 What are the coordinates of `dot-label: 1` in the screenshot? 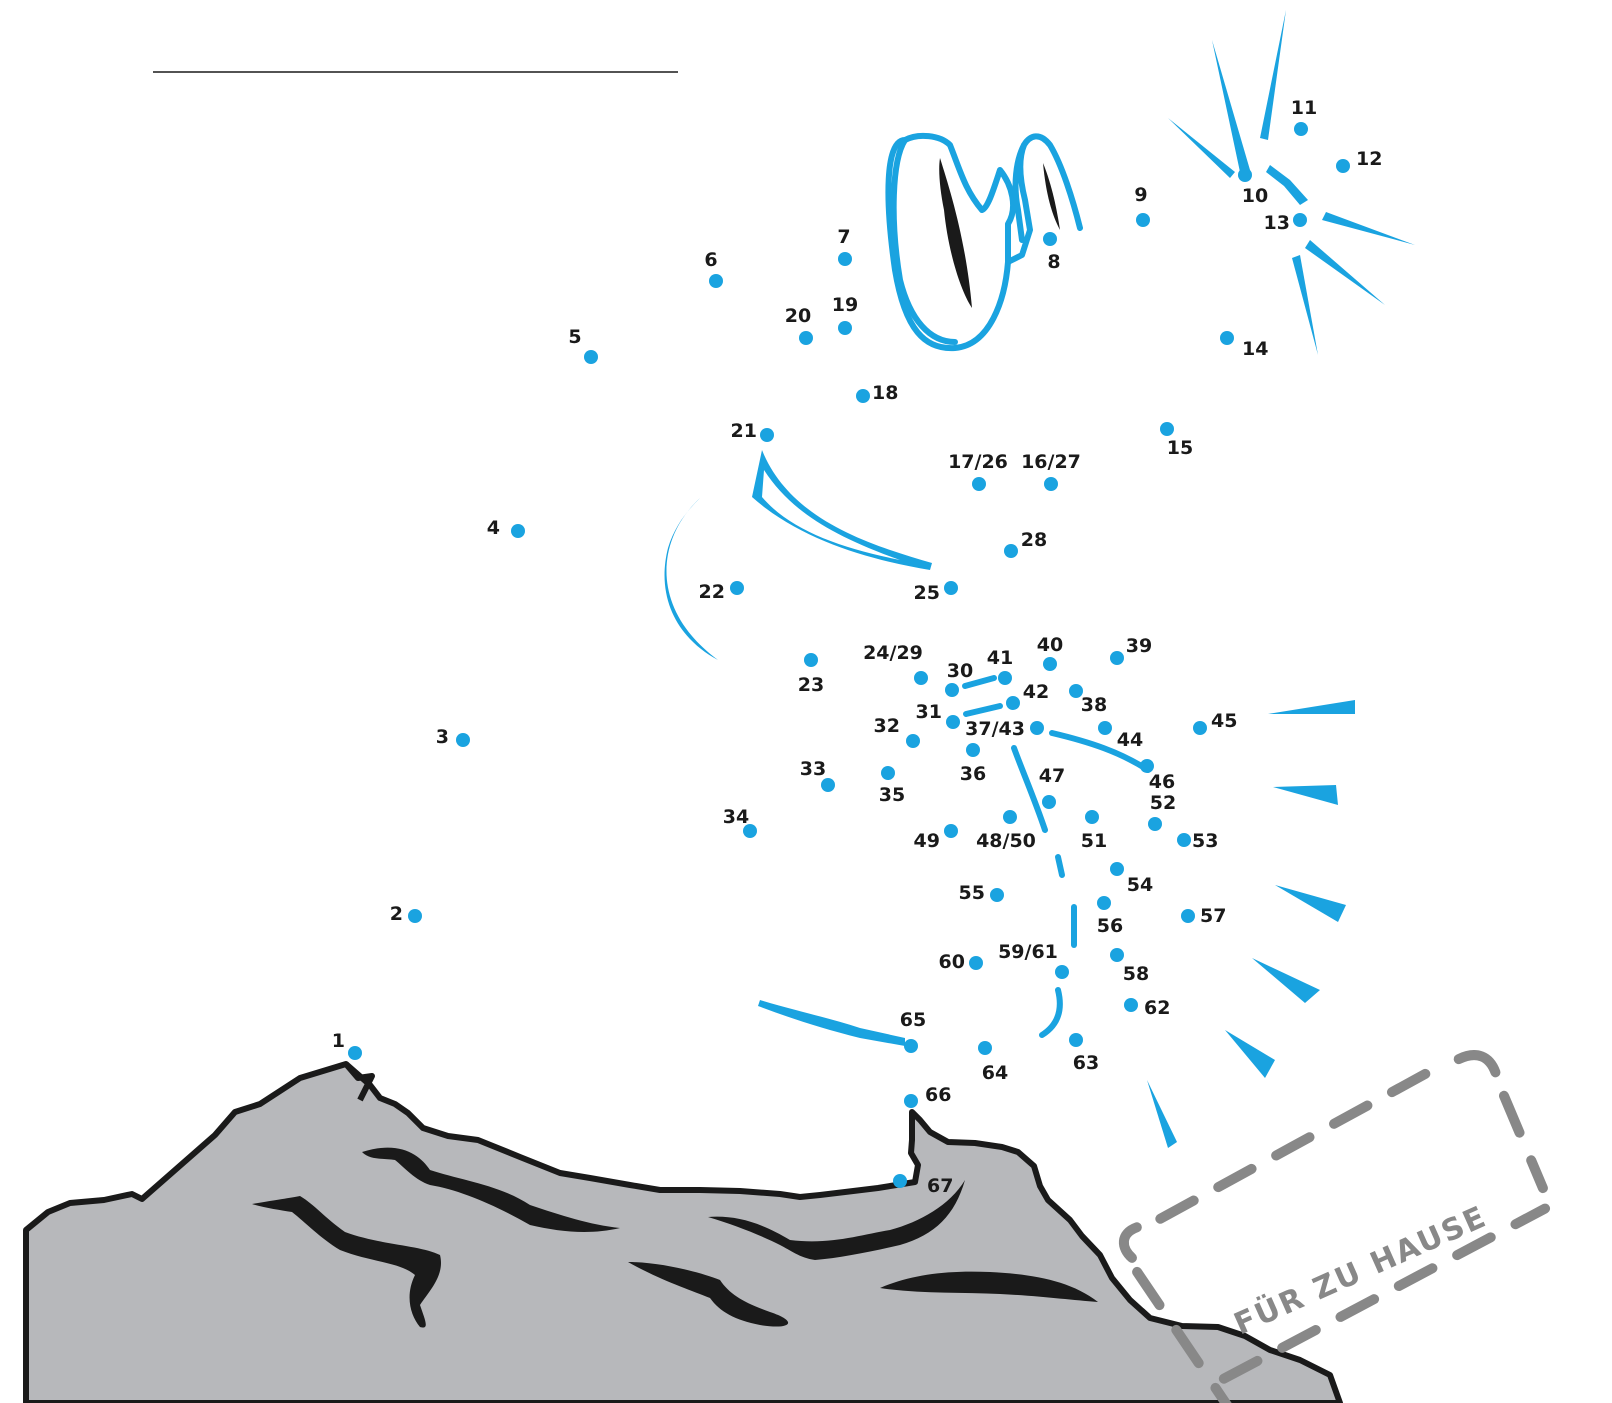 It's located at (338, 1041).